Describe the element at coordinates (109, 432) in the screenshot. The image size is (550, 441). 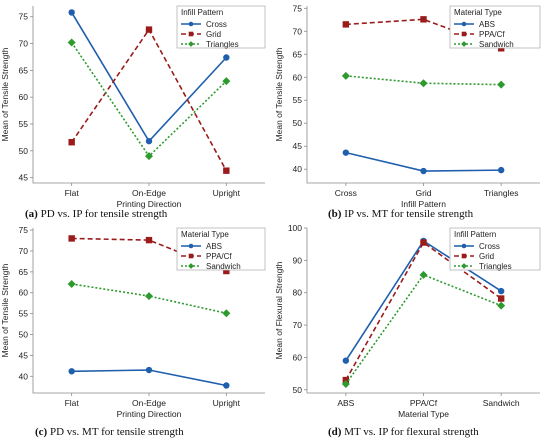
I see `panel-caption: (c) PD vs. MT for tensile strength` at that location.